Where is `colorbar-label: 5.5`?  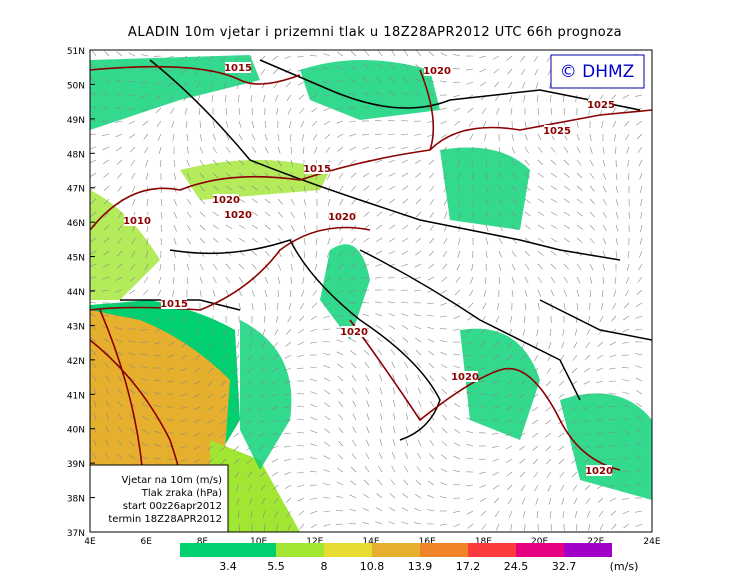
colorbar-label: 5.5 is located at coordinates (276, 566).